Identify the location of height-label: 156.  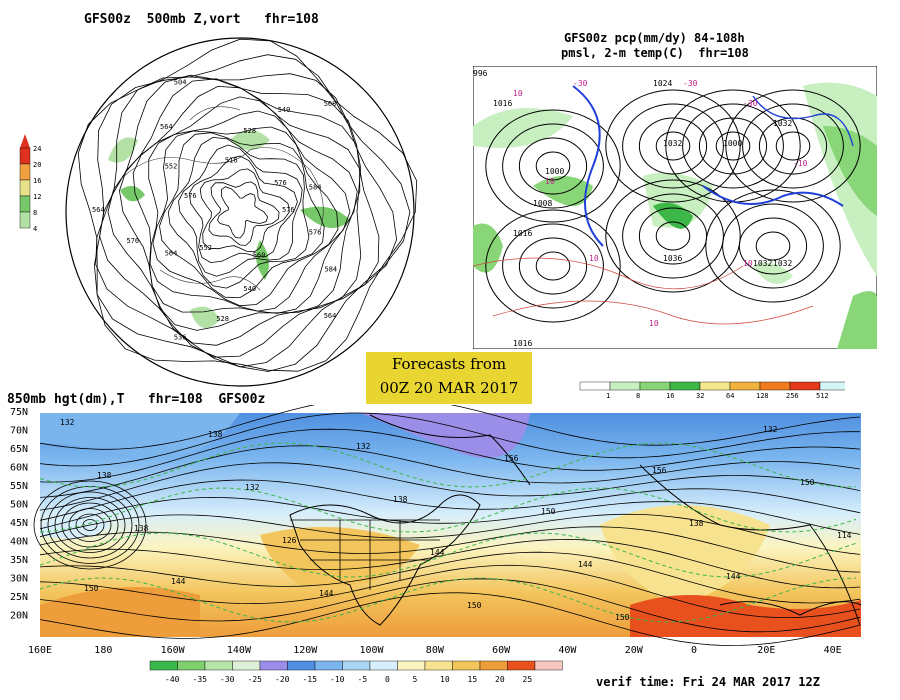
(659, 470).